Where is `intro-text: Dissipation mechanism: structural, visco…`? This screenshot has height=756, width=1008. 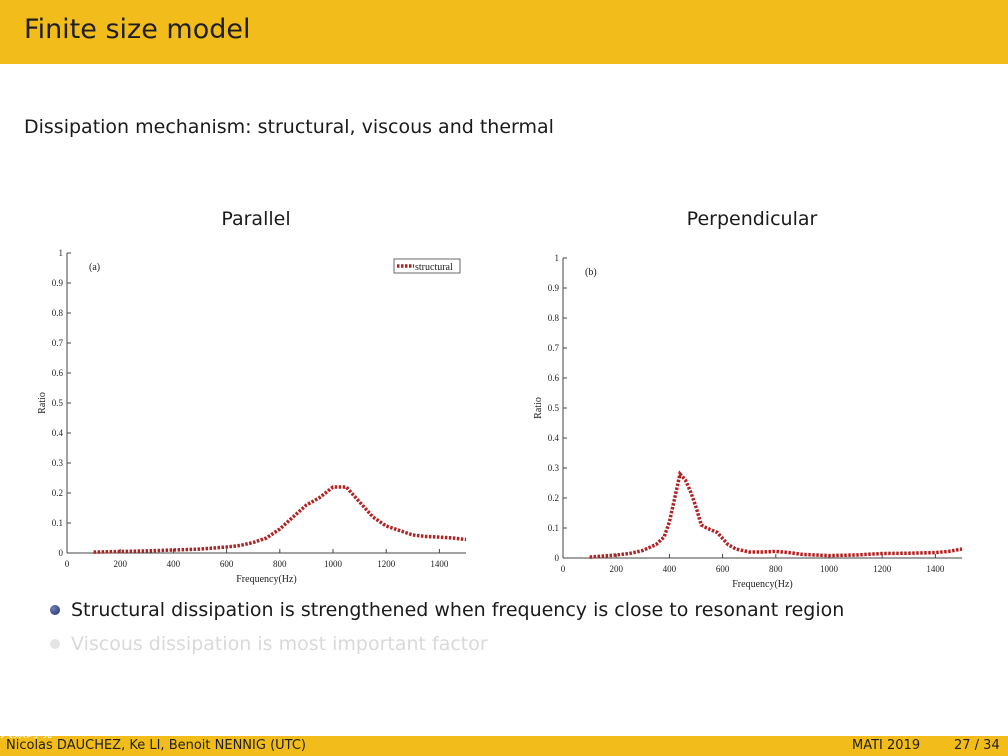
intro-text: Dissipation mechanism: structural, visco… is located at coordinates (289, 127).